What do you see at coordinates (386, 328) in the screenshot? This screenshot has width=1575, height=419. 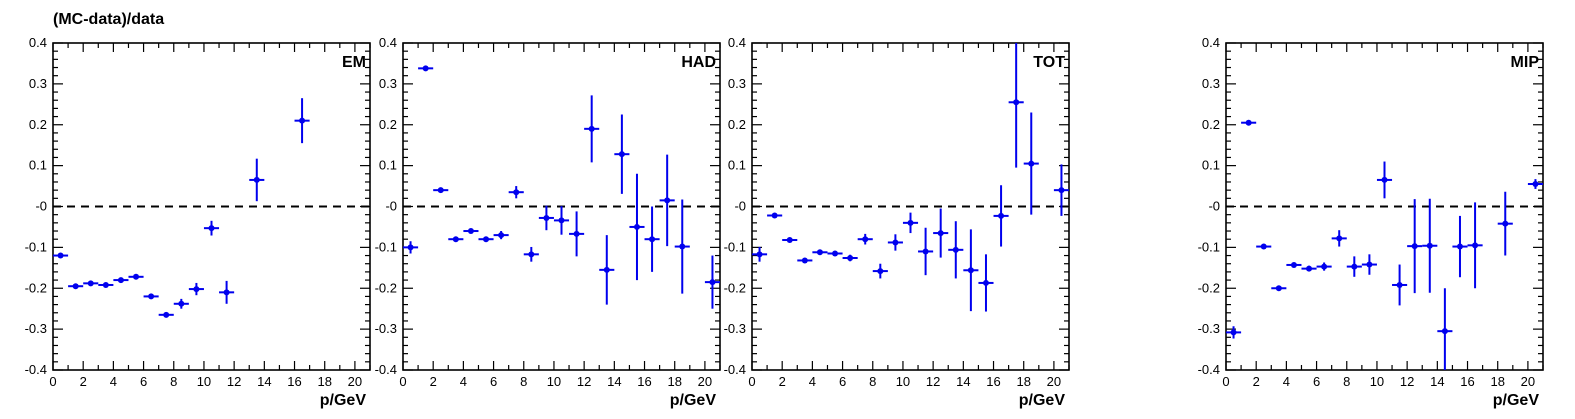 I see `y-tick-label: -0.3` at bounding box center [386, 328].